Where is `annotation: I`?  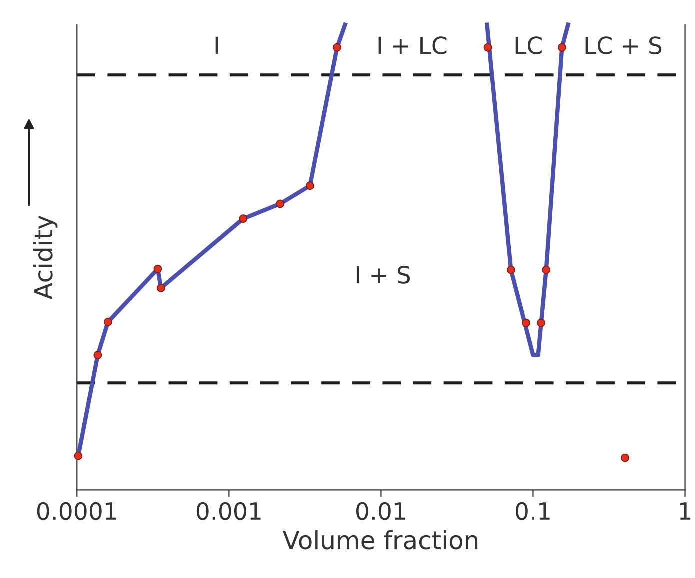 annotation: I is located at coordinates (217, 45).